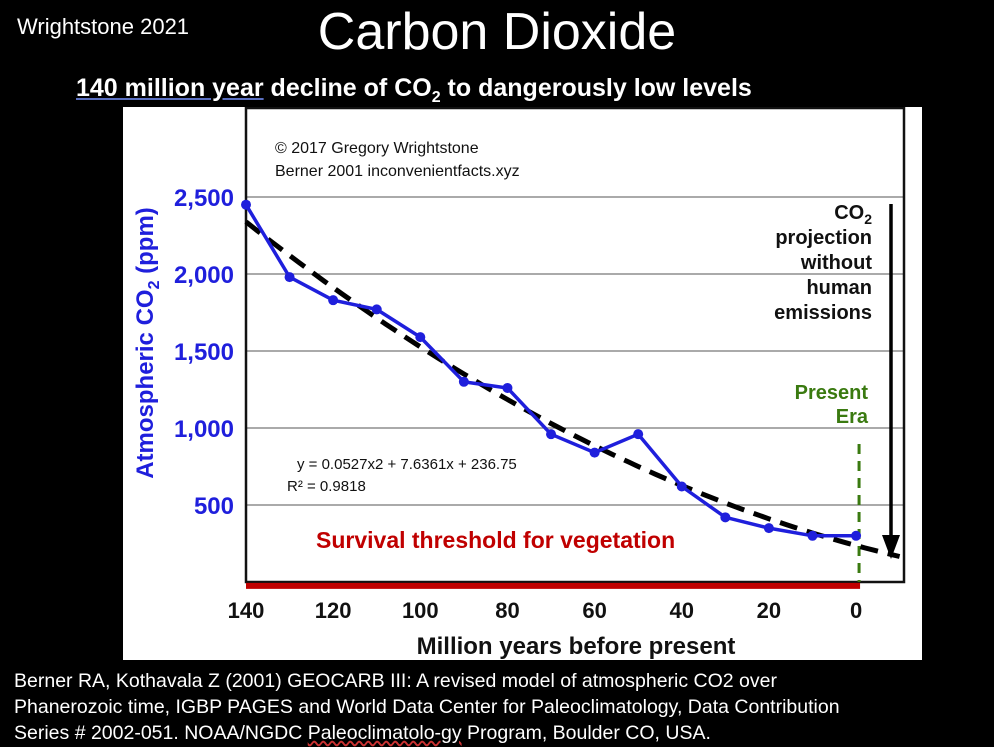  Describe the element at coordinates (576, 646) in the screenshot. I see `x-axis-label: Million years before present` at that location.